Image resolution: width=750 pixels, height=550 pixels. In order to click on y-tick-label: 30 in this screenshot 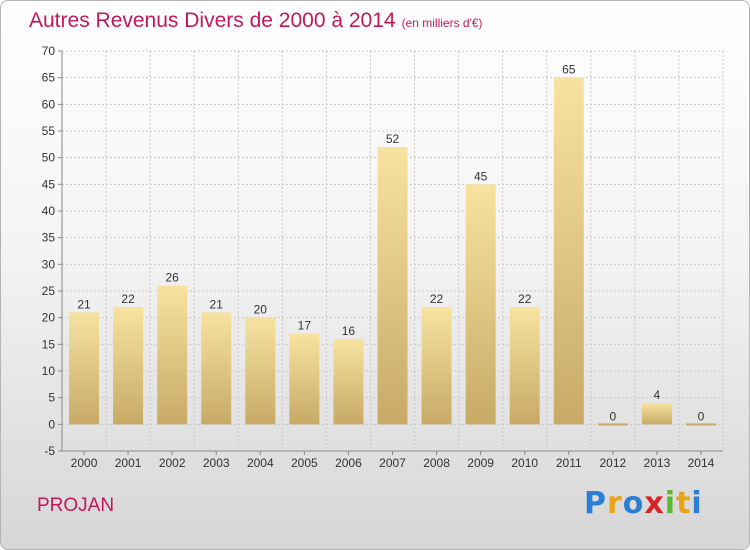, I will do `click(49, 264)`.